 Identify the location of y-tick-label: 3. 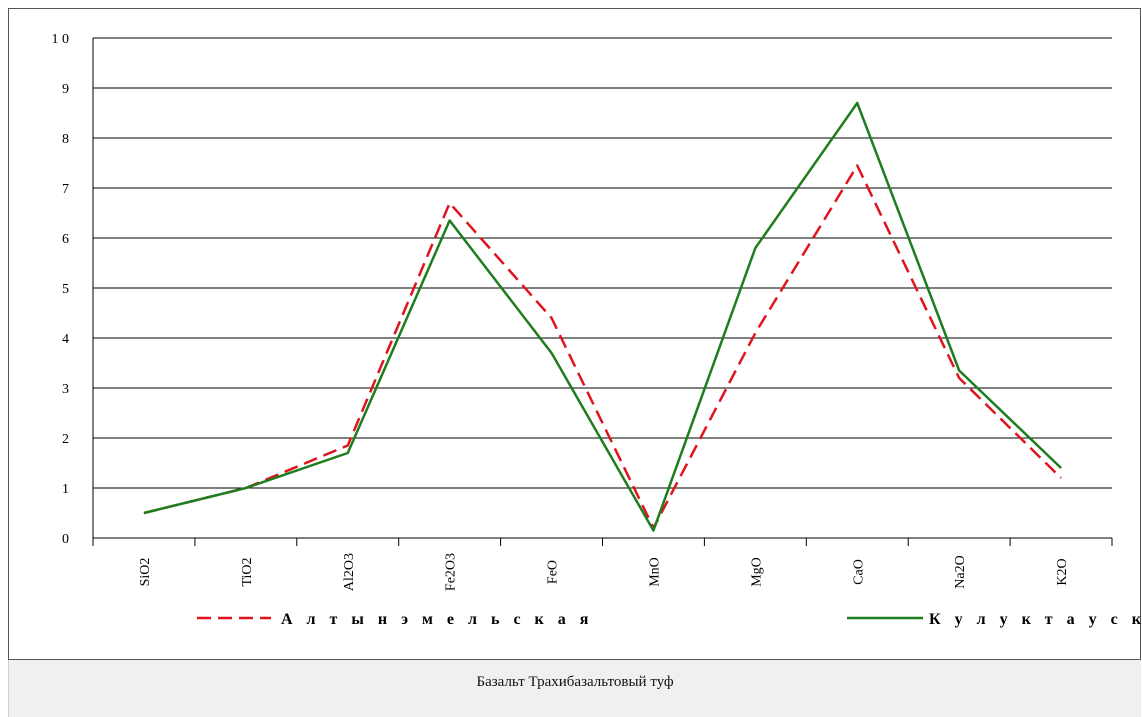
(65, 389).